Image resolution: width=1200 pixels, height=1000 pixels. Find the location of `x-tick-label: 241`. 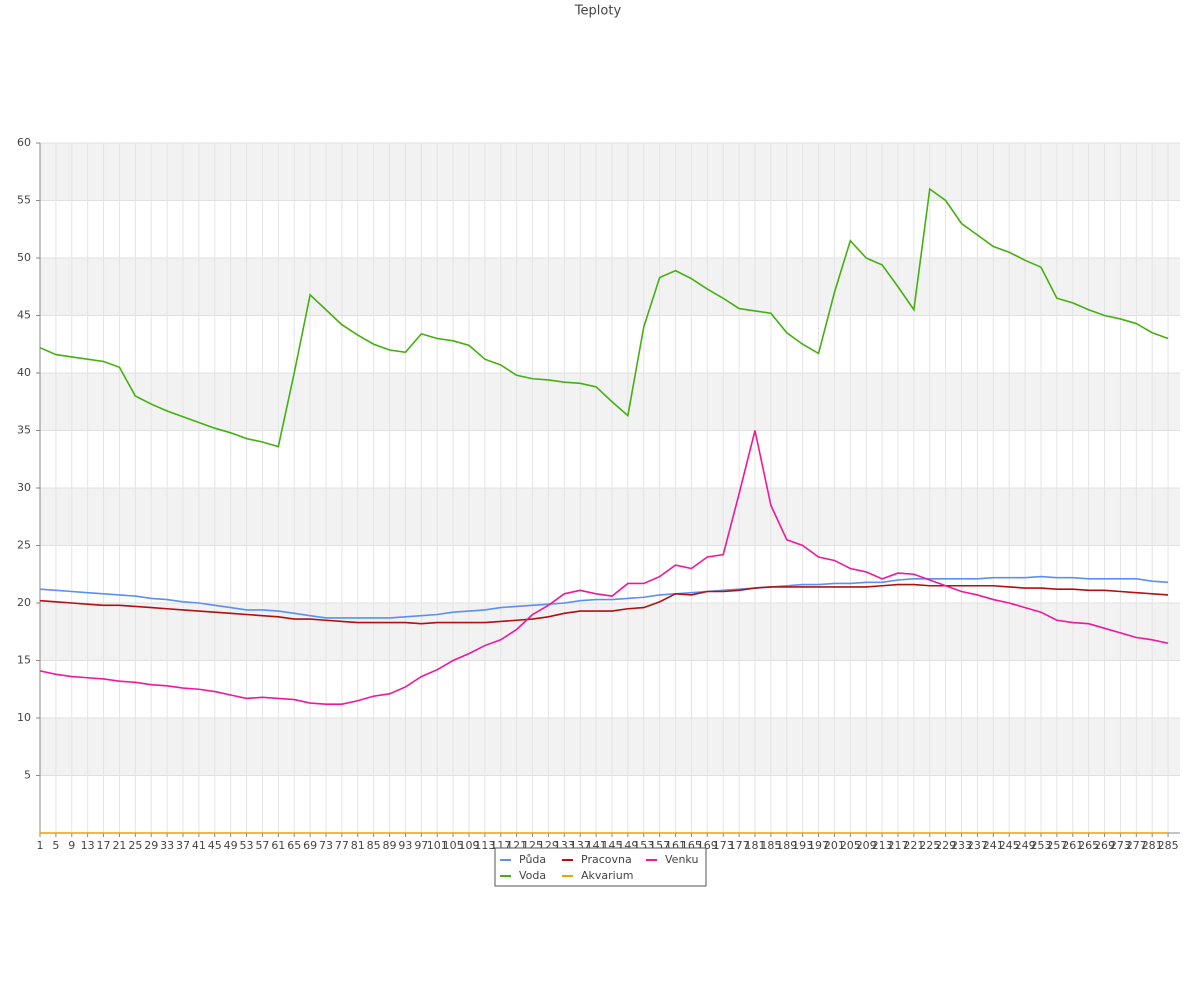

x-tick-label: 241 is located at coordinates (993, 845).